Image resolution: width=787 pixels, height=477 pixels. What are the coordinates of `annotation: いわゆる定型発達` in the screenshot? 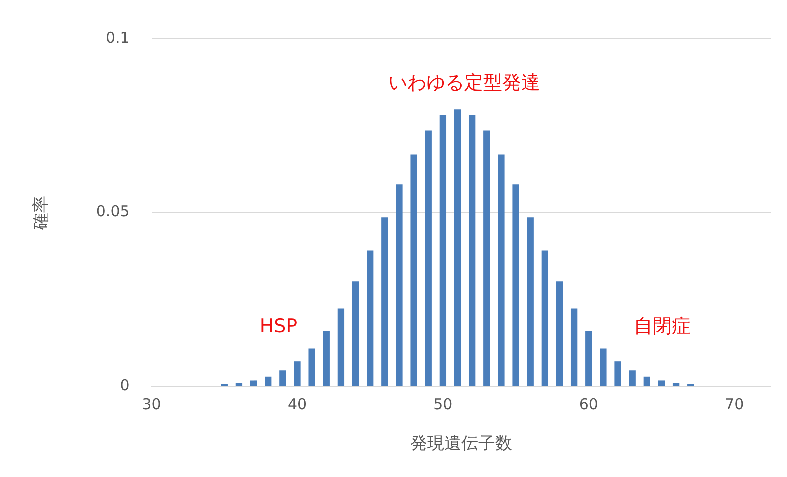 It's located at (464, 83).